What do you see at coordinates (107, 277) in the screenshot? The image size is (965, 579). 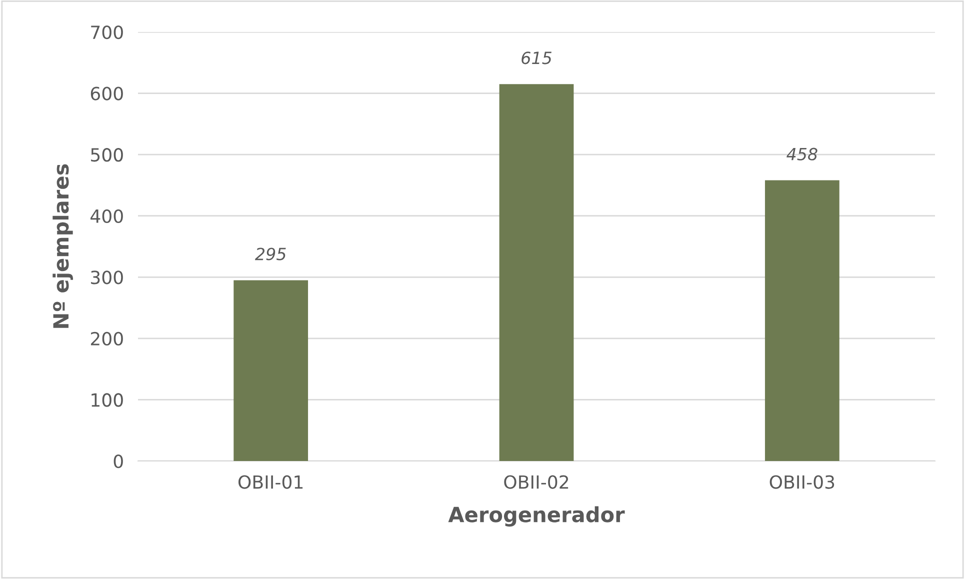 I see `y-tick-label: 300` at bounding box center [107, 277].